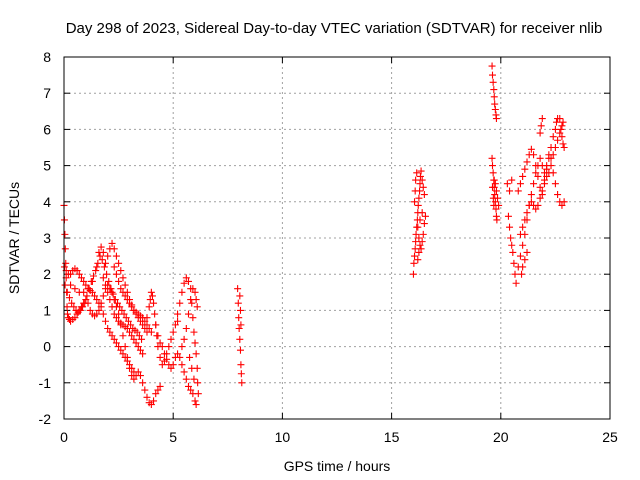 The image size is (640, 480). What do you see at coordinates (610, 437) in the screenshot?
I see `x-tick-label: 25` at bounding box center [610, 437].